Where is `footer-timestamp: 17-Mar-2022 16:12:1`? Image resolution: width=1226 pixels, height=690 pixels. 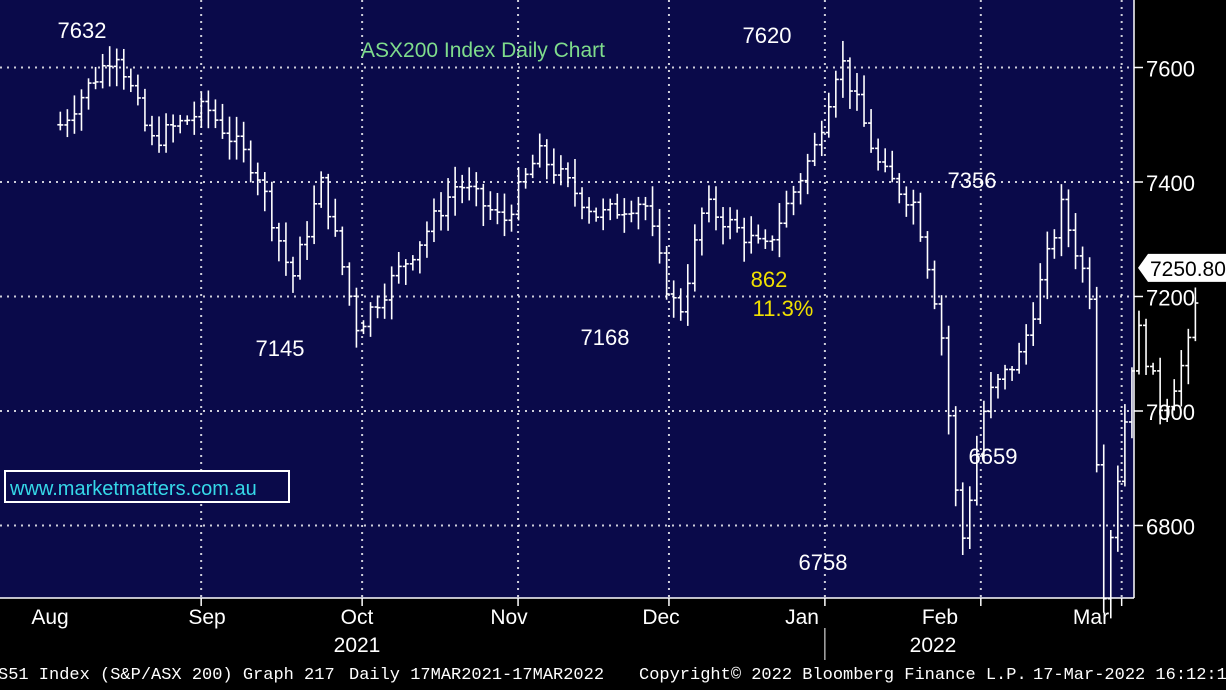
footer-timestamp: 17-Mar-2022 16:12:1 is located at coordinates (1129, 675).